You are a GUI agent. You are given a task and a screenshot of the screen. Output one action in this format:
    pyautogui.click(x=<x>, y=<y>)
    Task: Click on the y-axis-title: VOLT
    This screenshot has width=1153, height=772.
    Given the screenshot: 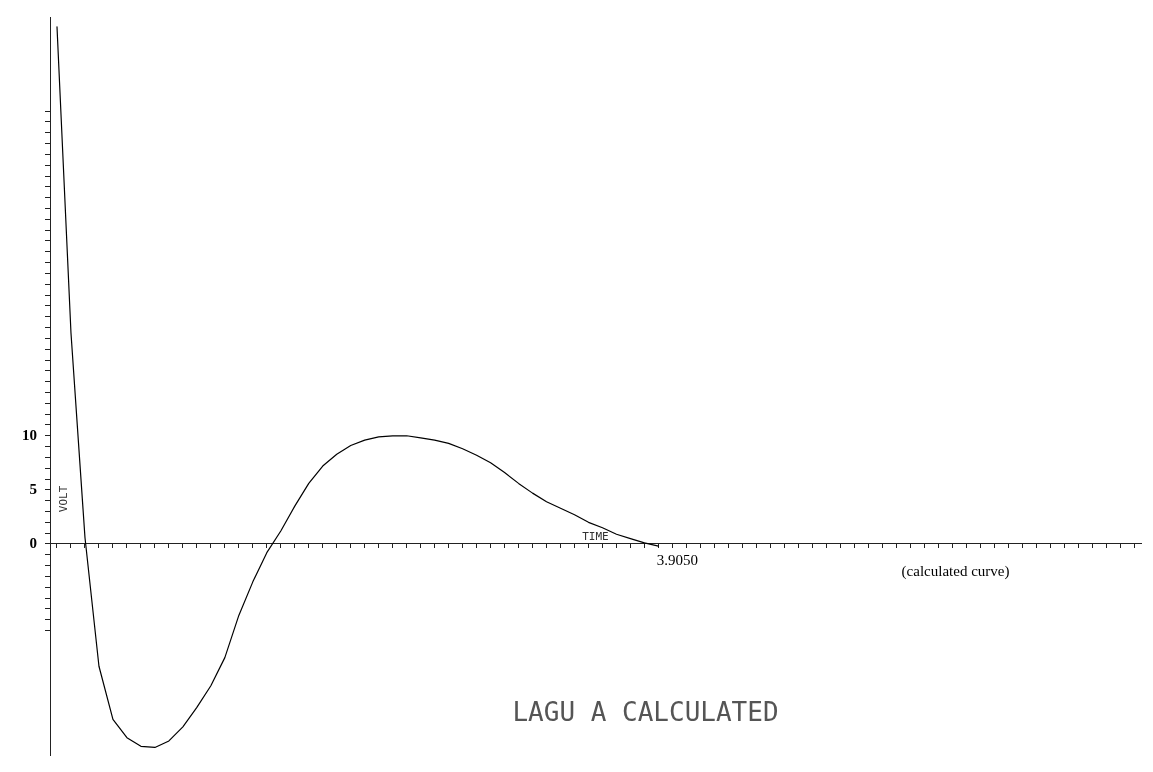 What is the action you would take?
    pyautogui.click(x=63, y=499)
    